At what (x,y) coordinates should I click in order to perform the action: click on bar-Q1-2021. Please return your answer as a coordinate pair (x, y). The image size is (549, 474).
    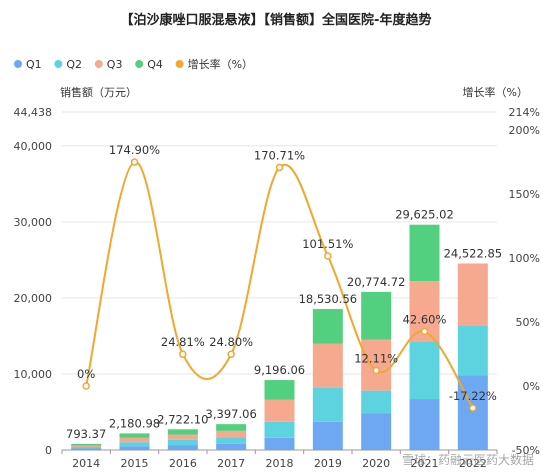
    Looking at the image, I should click on (424, 424).